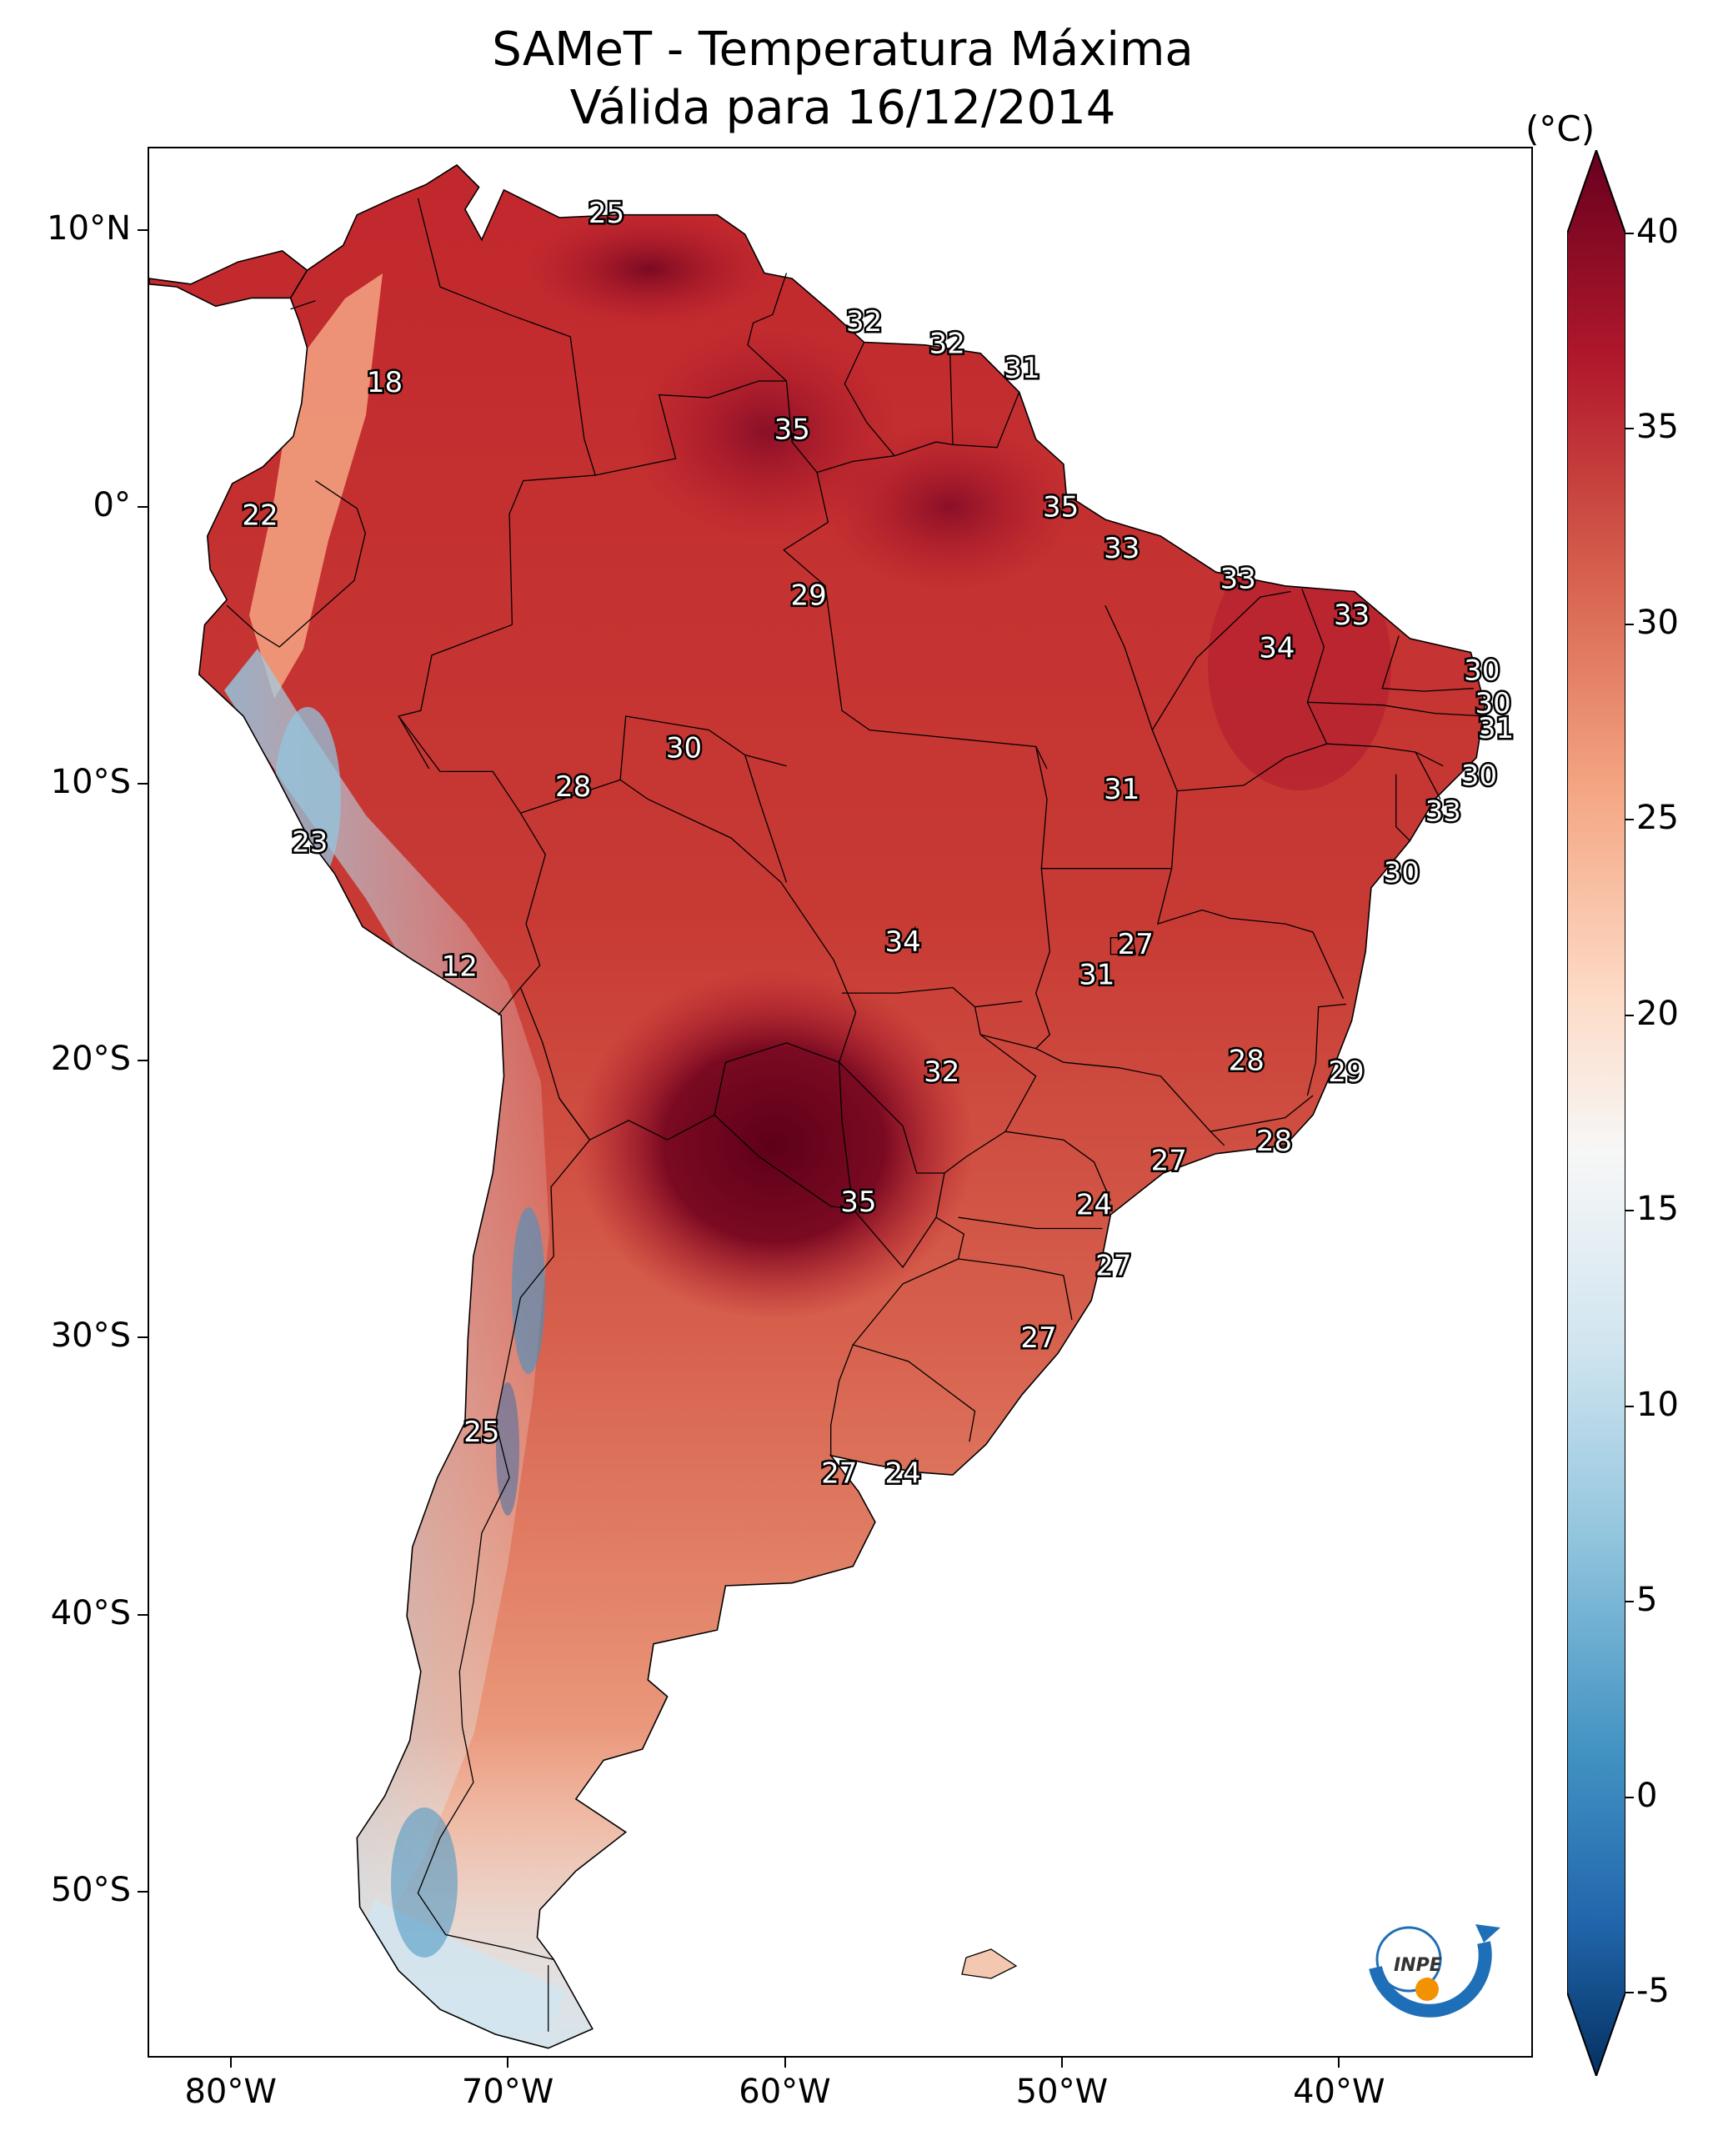  I want to click on colorbar-tick-label: 20, so click(1657, 1013).